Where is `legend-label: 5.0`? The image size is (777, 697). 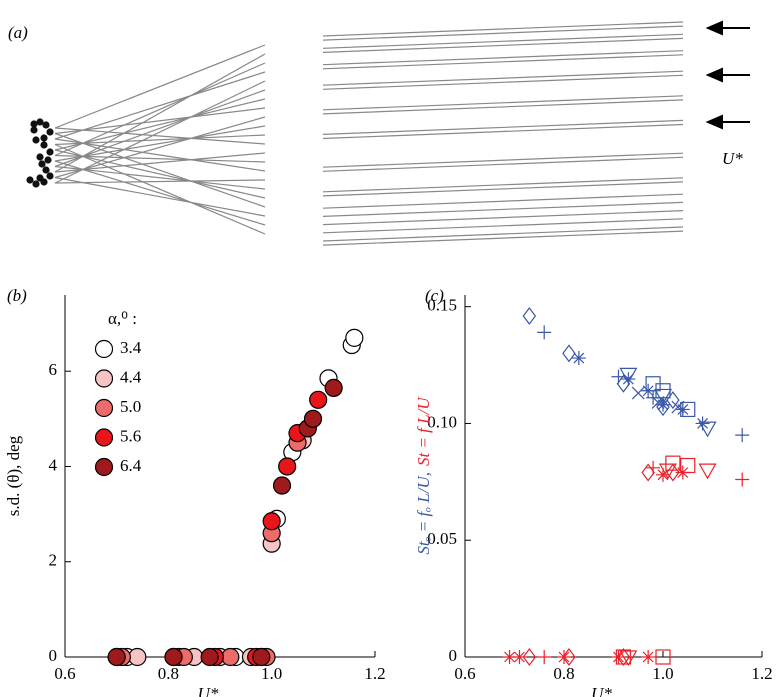 legend-label: 5.0 is located at coordinates (130, 406).